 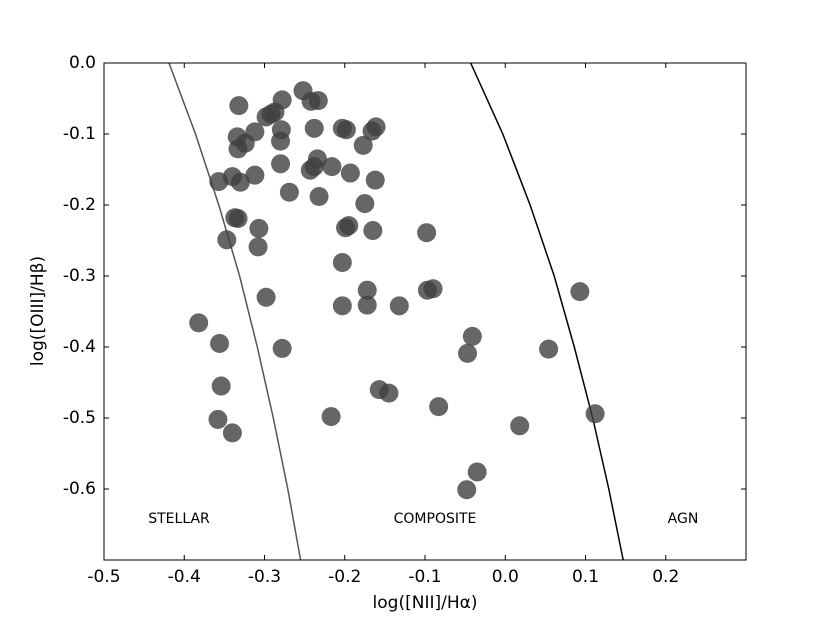 What do you see at coordinates (435, 519) in the screenshot?
I see `region-label: COMPOSITE` at bounding box center [435, 519].